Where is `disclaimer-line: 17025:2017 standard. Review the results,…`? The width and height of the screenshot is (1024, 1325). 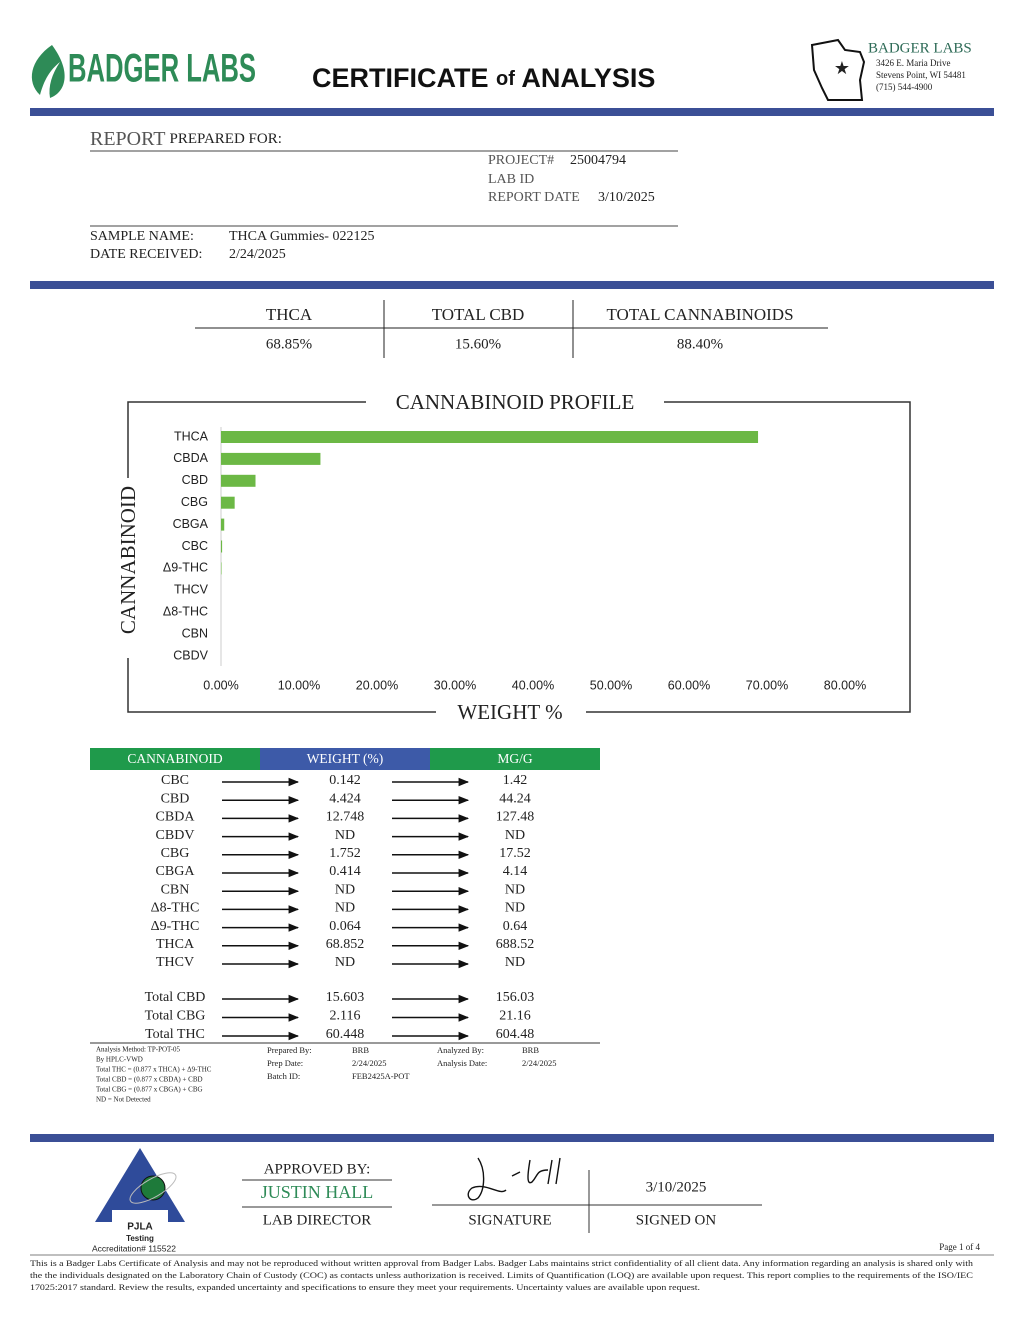
disclaimer-line: 17025:2017 standard. Review the results,… is located at coordinates (365, 1287).